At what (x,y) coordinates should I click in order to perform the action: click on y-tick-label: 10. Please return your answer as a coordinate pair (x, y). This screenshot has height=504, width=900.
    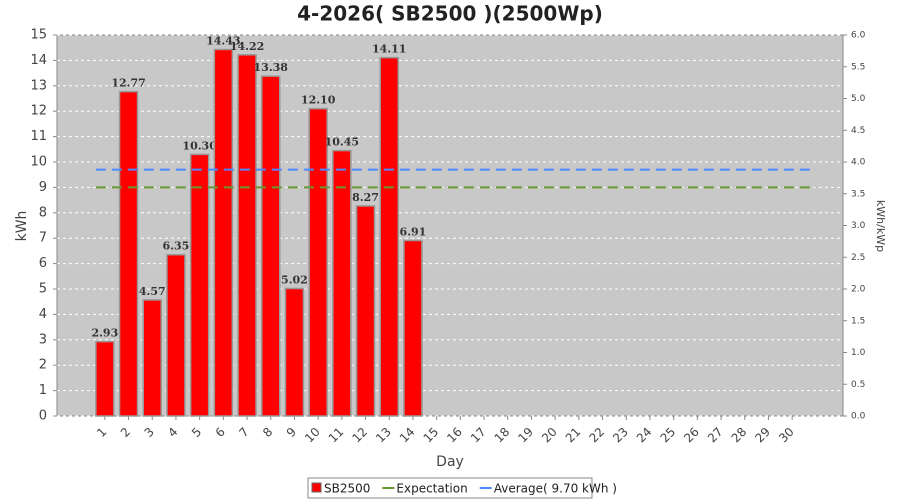
    Looking at the image, I should click on (38, 162).